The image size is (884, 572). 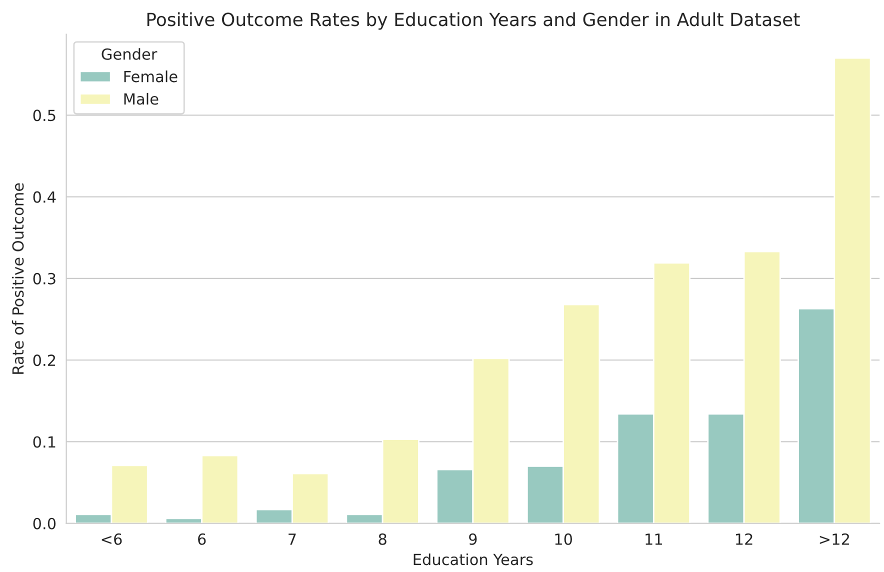 I want to click on y-tick-label: 0.1, so click(x=44, y=442).